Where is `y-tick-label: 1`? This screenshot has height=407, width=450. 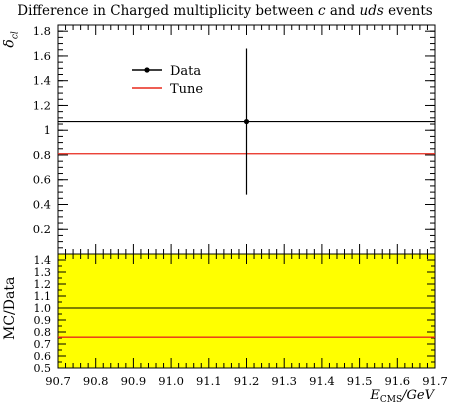 y-tick-label: 1 is located at coordinates (47, 130).